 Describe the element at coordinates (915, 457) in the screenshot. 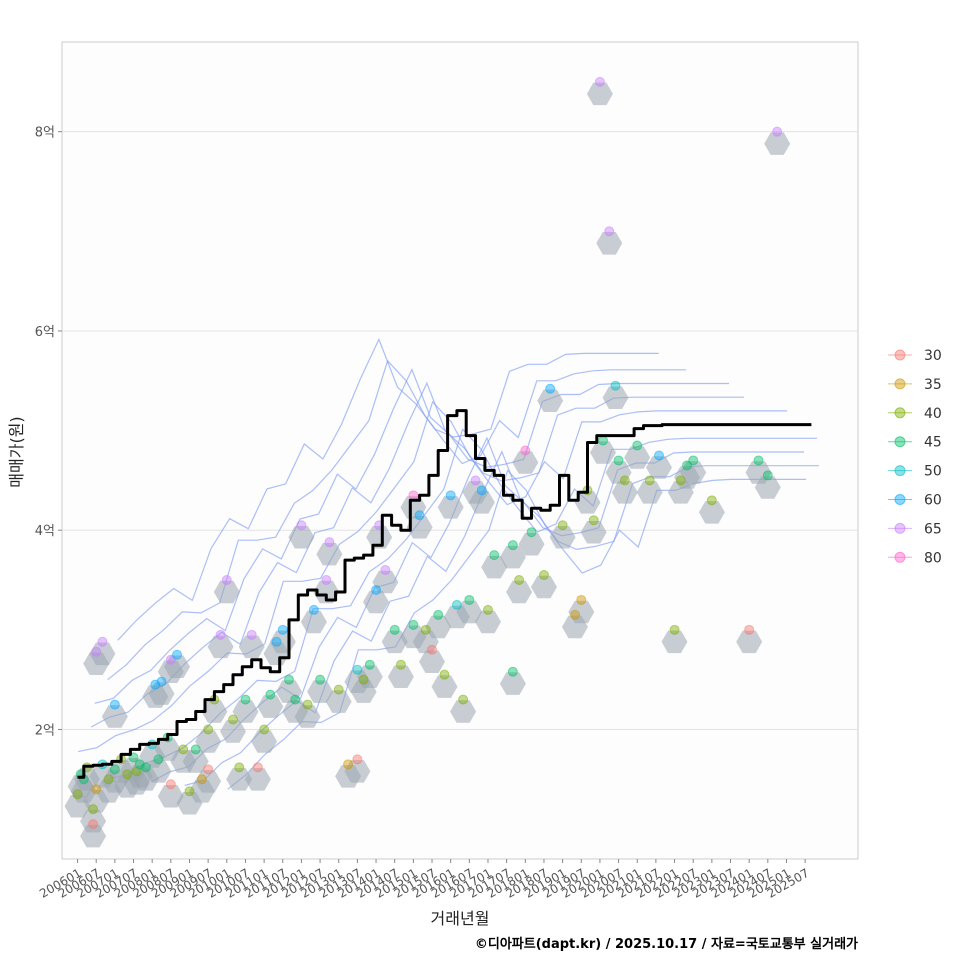

I see `legend: 30 35 40 45 50 60 65 80` at that location.